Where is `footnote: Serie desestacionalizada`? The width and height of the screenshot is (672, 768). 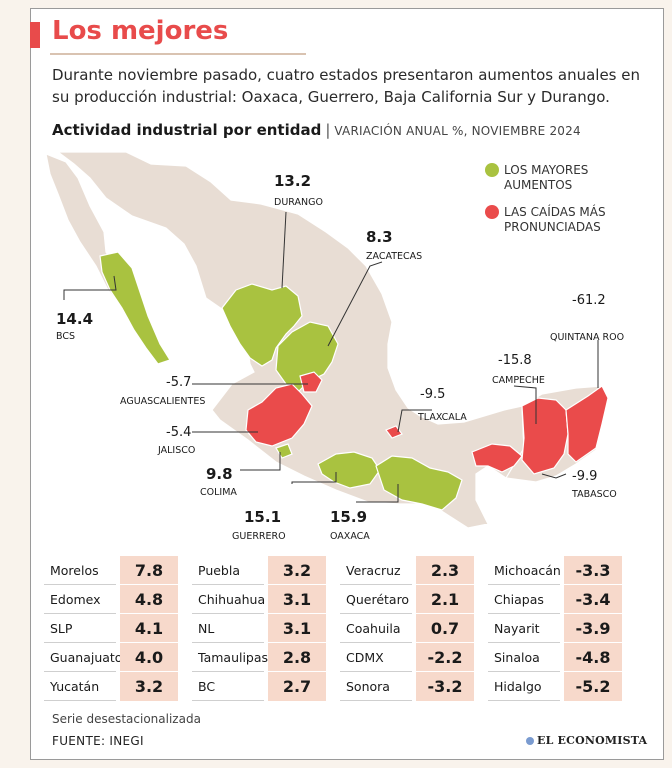 footnote: Serie desestacionalizada is located at coordinates (126, 719).